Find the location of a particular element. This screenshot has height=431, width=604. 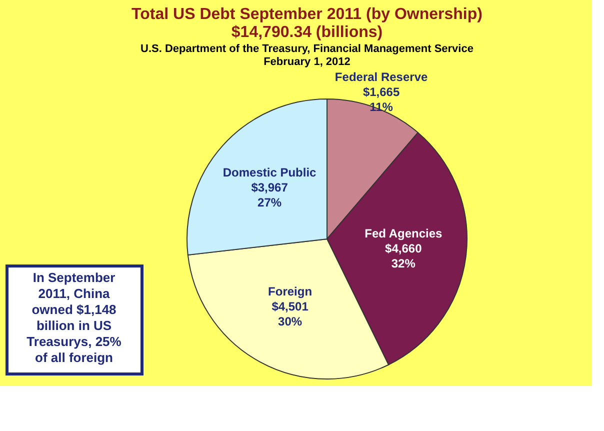

slice-label: Fed Agencies is located at coordinates (403, 233).